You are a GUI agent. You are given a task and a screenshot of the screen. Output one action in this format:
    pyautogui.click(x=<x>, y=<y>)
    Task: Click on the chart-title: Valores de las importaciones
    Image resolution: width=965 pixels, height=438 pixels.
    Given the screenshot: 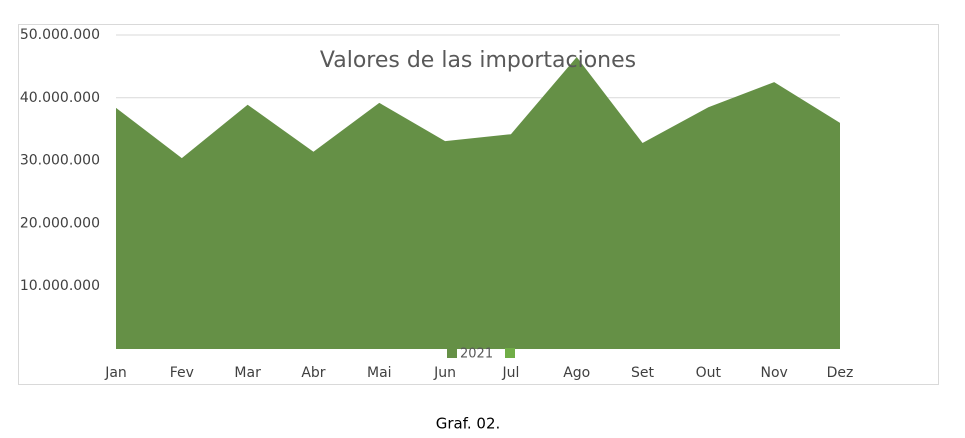 What is the action you would take?
    pyautogui.click(x=478, y=60)
    